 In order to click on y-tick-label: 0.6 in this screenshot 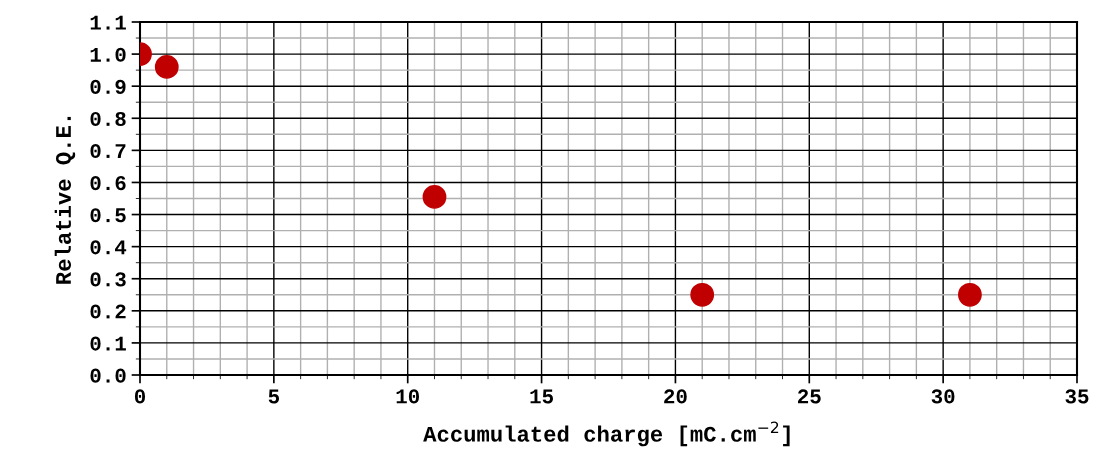, I will do `click(108, 183)`.